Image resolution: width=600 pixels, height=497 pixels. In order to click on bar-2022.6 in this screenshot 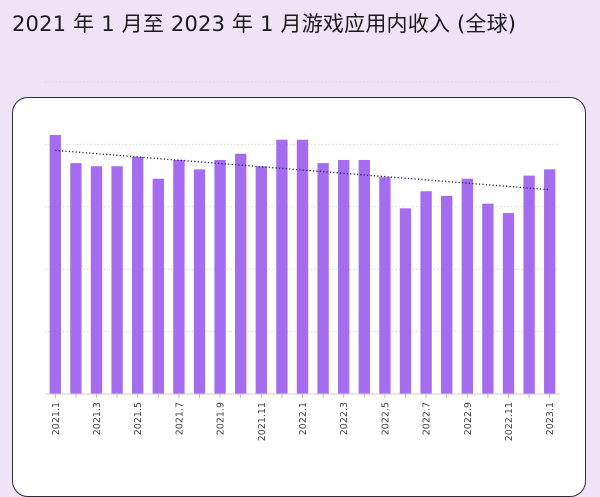, I will do `click(405, 301)`.